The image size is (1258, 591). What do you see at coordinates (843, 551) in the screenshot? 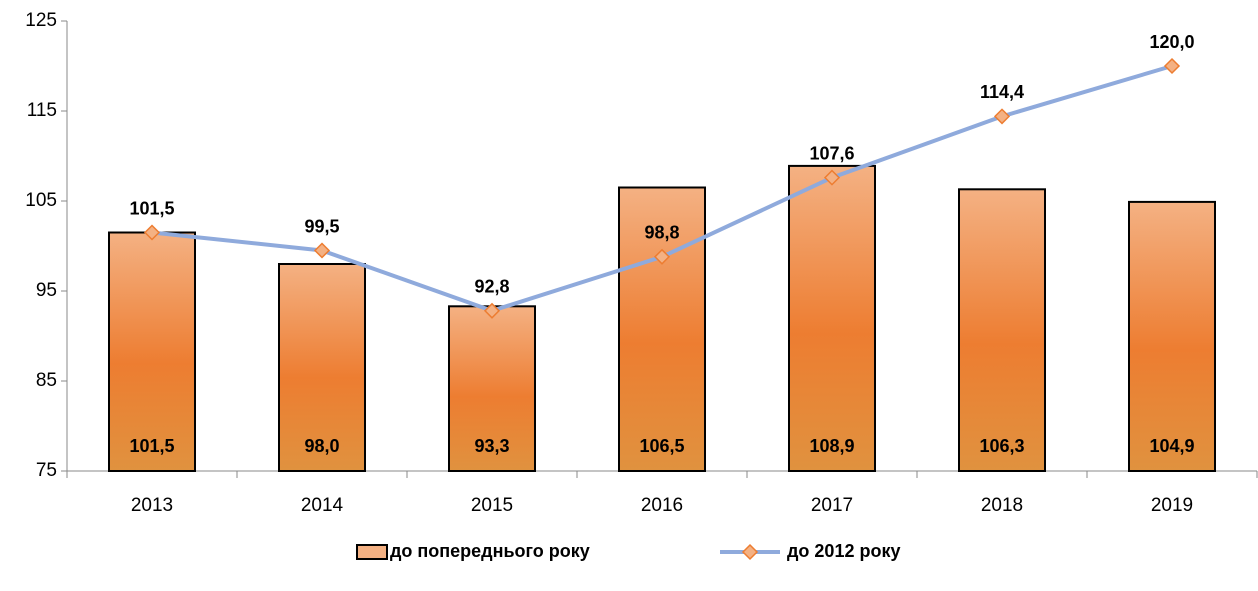
I see `legend-label: до 2012 року` at bounding box center [843, 551].